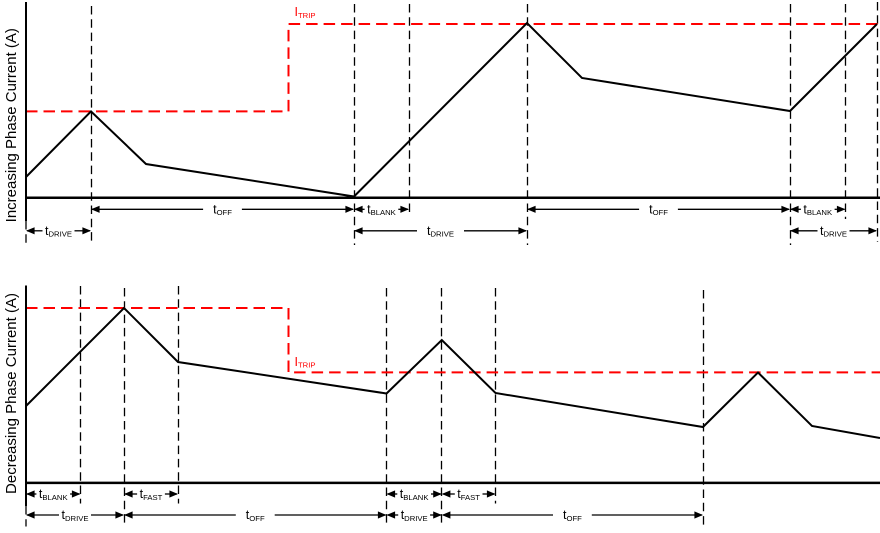  Describe the element at coordinates (11, 125) in the screenshot. I see `svg-text: Increasing Phase Current (A)` at that location.